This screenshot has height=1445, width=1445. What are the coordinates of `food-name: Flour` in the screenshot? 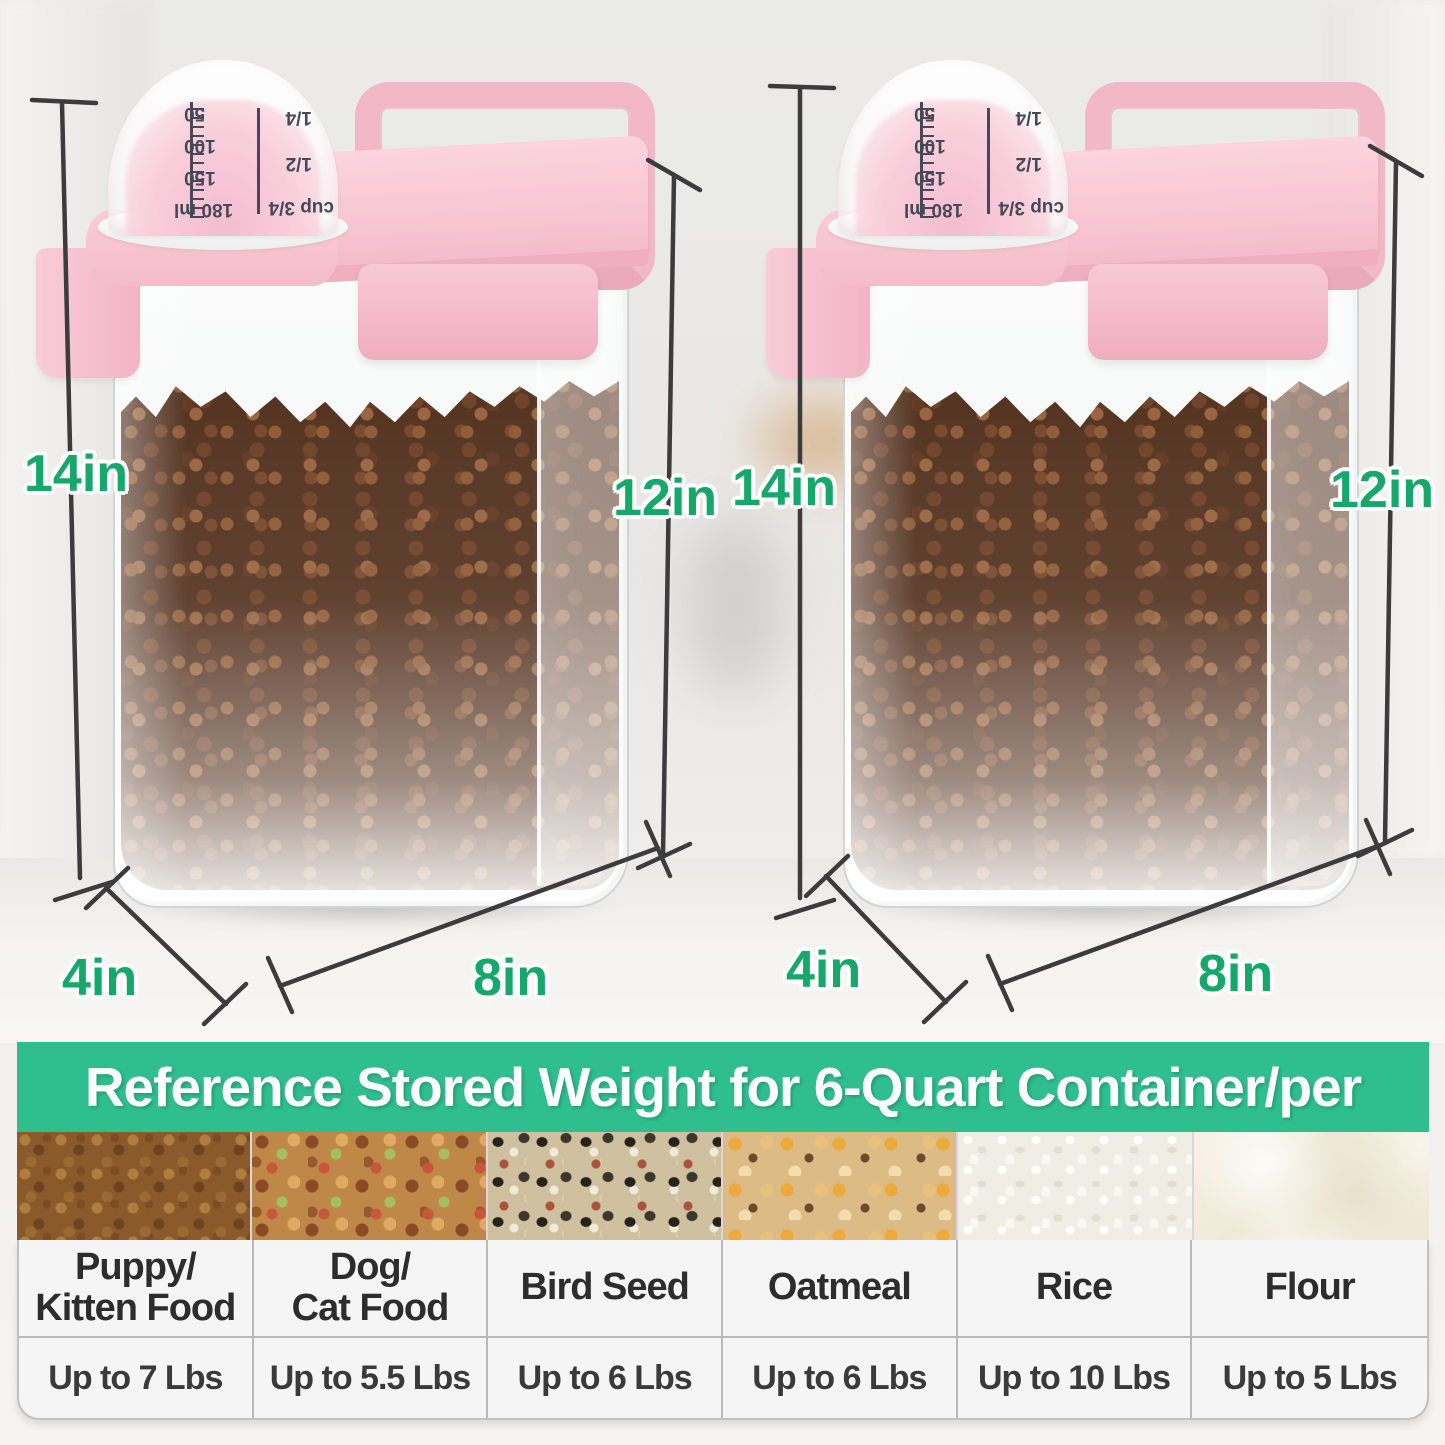 It's located at (1310, 1287).